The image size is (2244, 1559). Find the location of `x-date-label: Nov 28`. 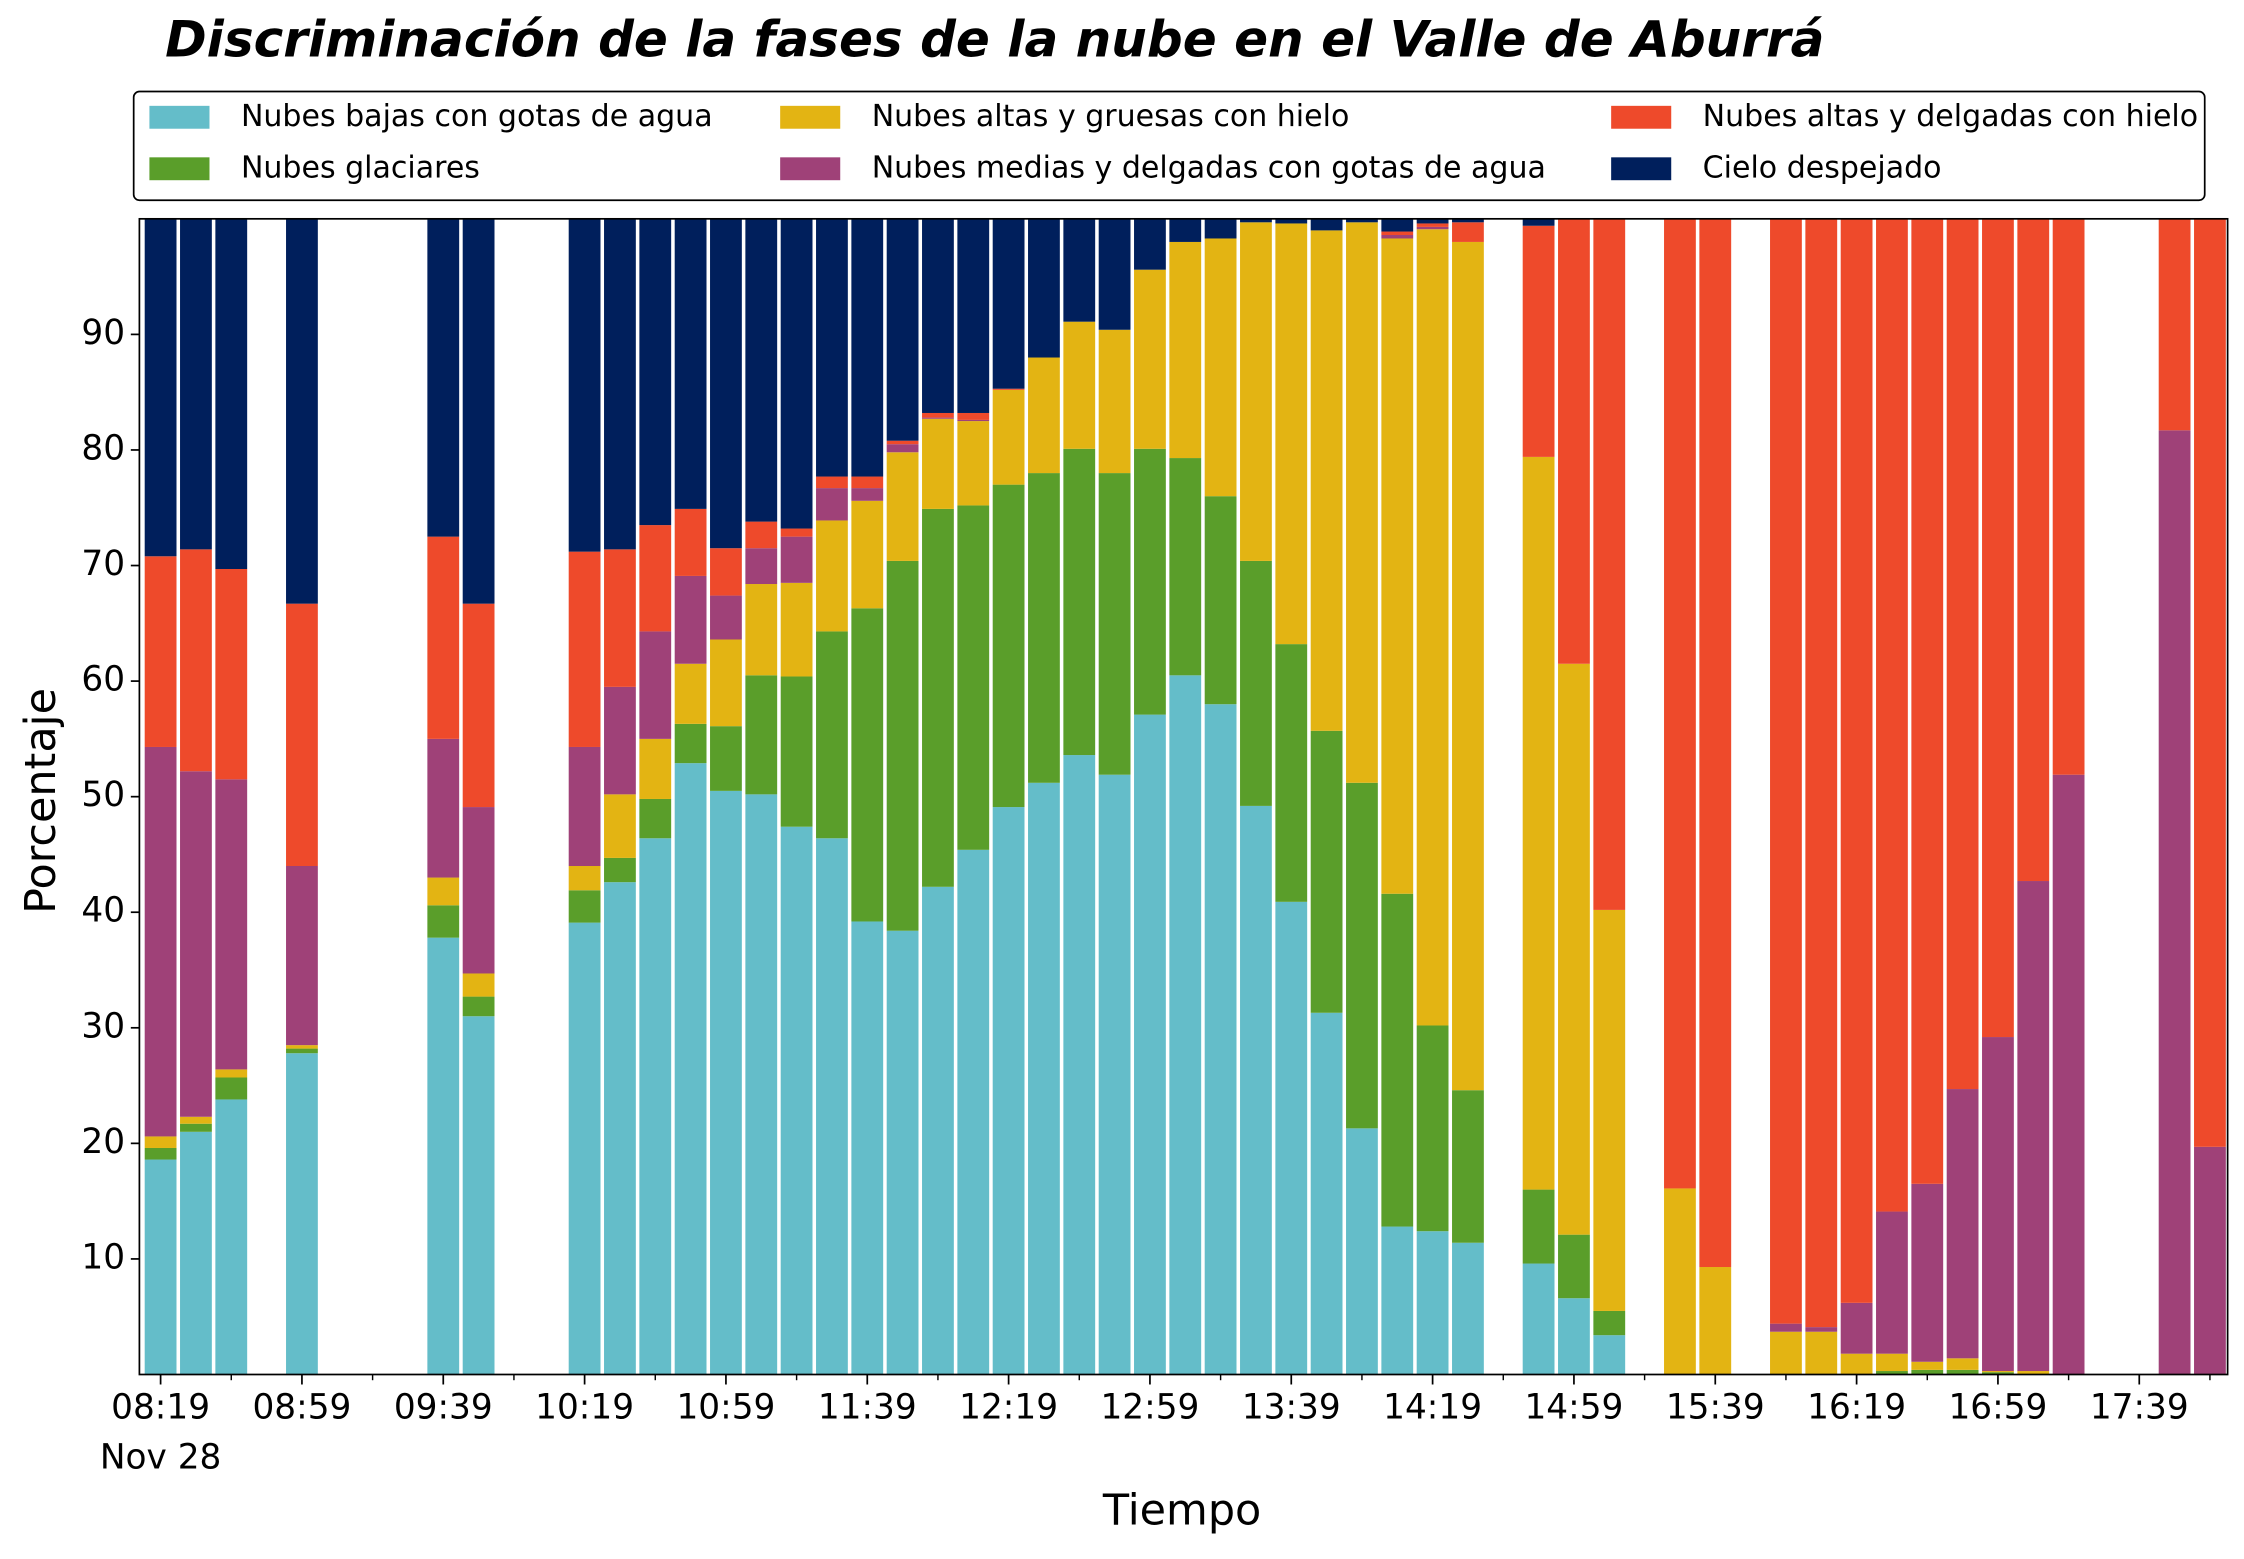

x-date-label: Nov 28 is located at coordinates (161, 1457).